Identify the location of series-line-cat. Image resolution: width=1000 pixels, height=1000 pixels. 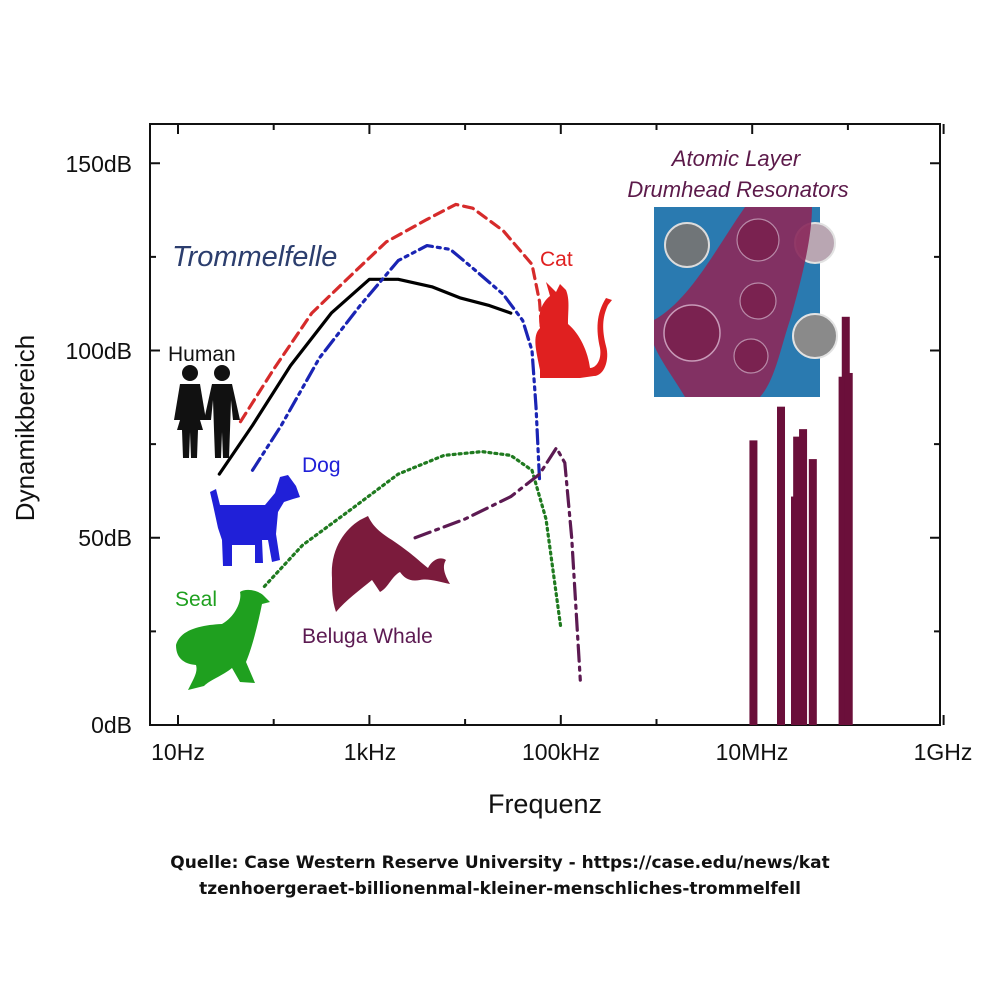
(393, 313).